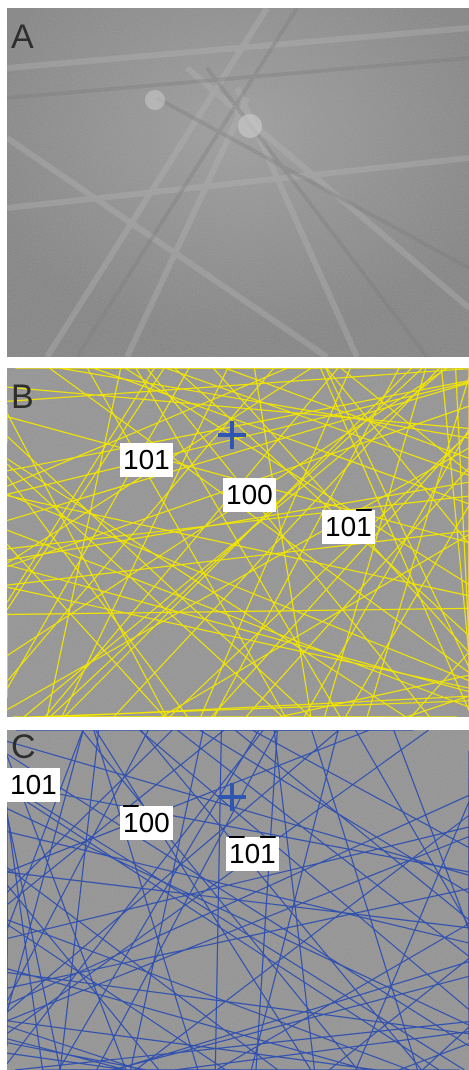 This screenshot has height=1070, width=469. I want to click on index-label-1bar-0-1bar: 101, so click(252, 854).